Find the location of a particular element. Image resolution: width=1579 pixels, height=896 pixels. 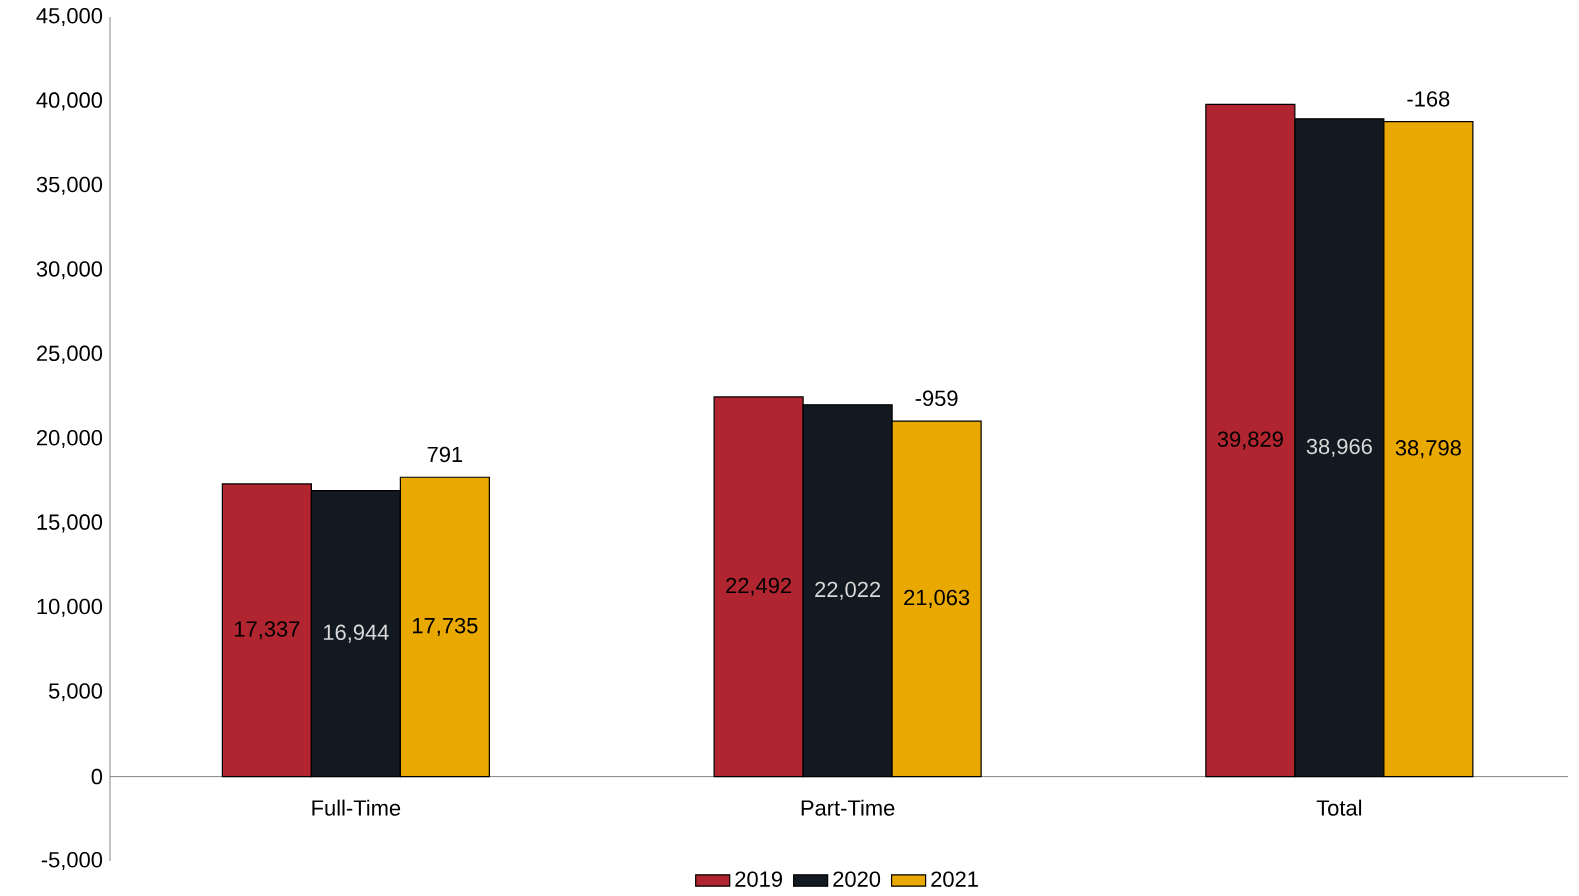

legend-label: 2021 is located at coordinates (954, 879).